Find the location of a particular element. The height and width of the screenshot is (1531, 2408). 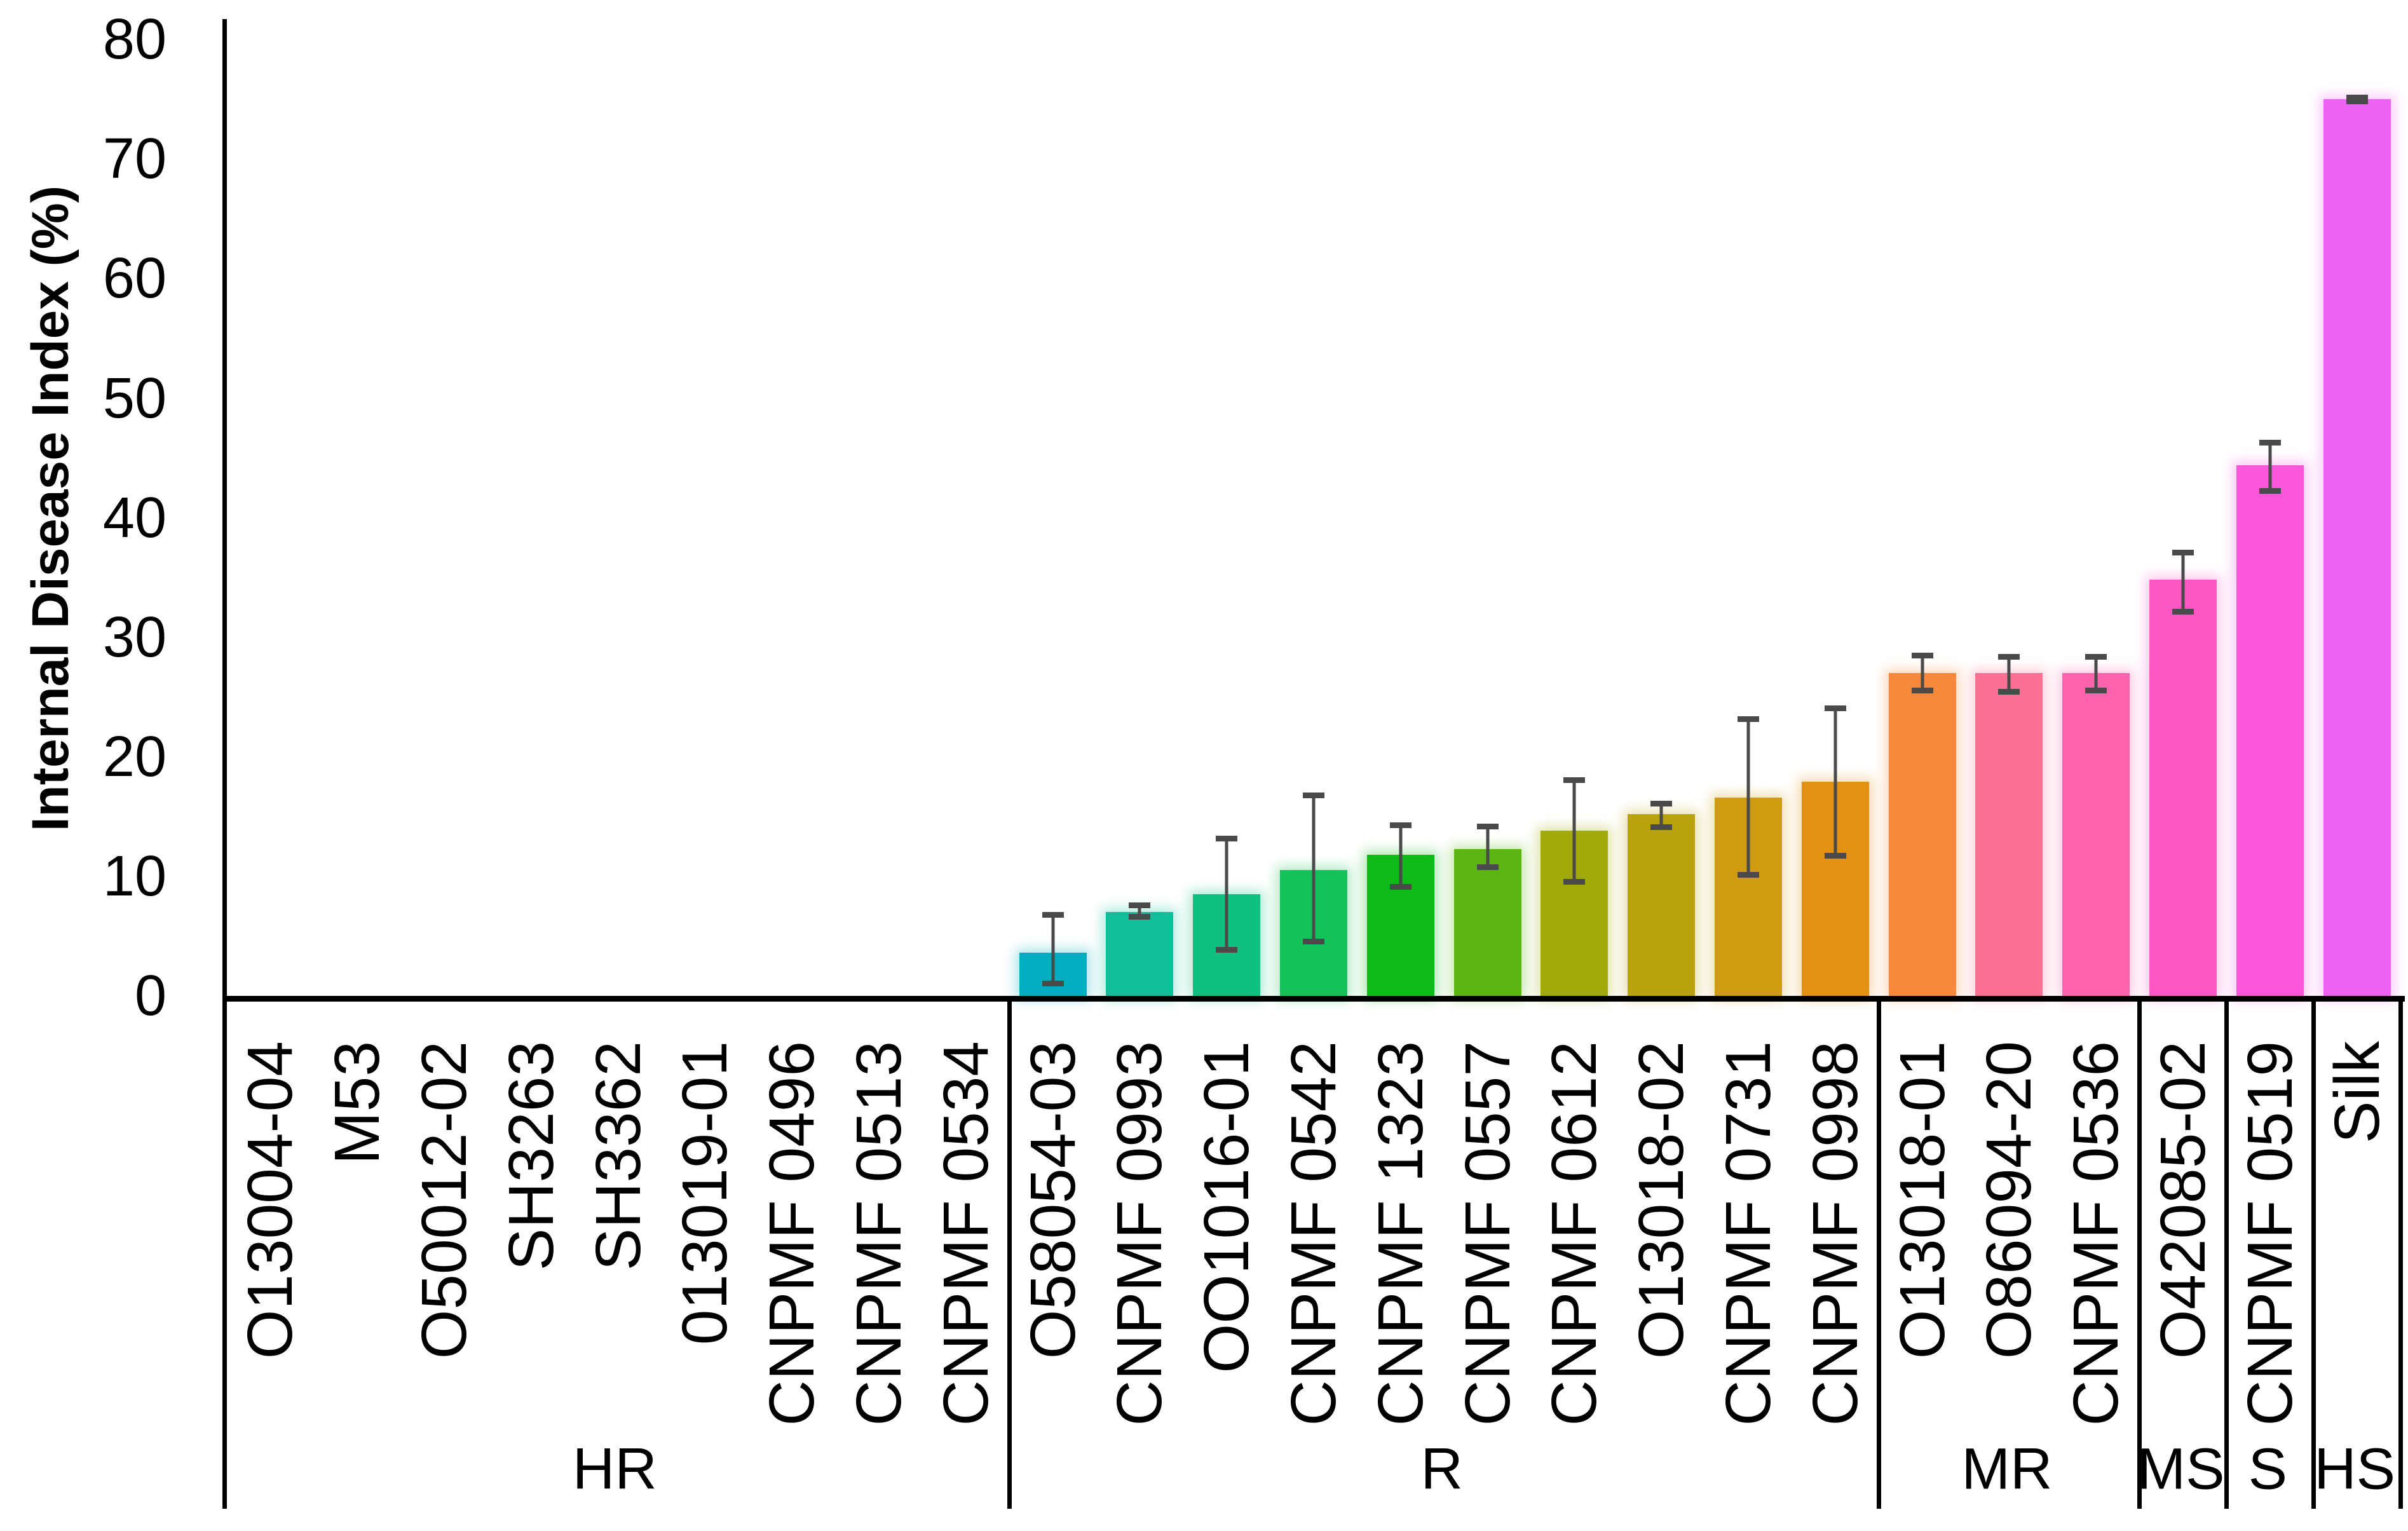

x-tick-label: SH3362 is located at coordinates (618, 1156).